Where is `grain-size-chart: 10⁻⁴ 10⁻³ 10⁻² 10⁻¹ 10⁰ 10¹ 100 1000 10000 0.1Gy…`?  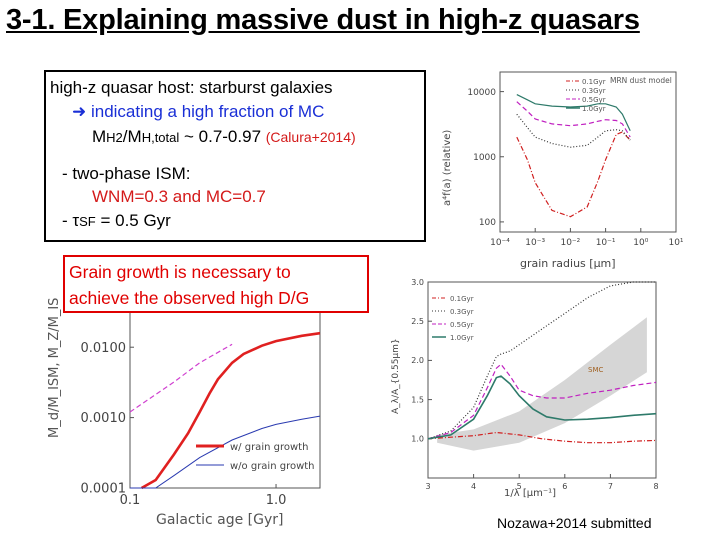
grain-size-chart: 10⁻⁴ 10⁻³ 10⁻² 10⁻¹ 10⁰ 10¹ 100 1000 10000 0.1Gy… is located at coordinates (563, 170).